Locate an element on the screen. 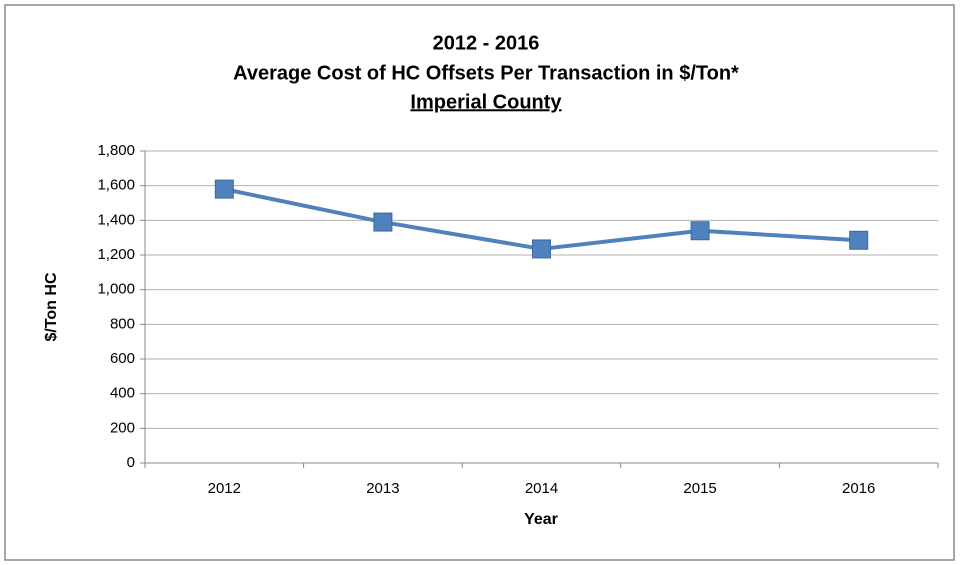 The image size is (960, 565). y-tick-label: 0 is located at coordinates (131, 462).